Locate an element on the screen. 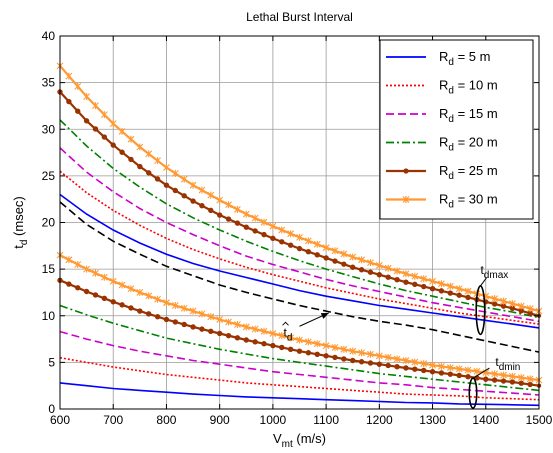 This screenshot has width=553, height=453. y-tick-label: 0 is located at coordinates (51, 409).